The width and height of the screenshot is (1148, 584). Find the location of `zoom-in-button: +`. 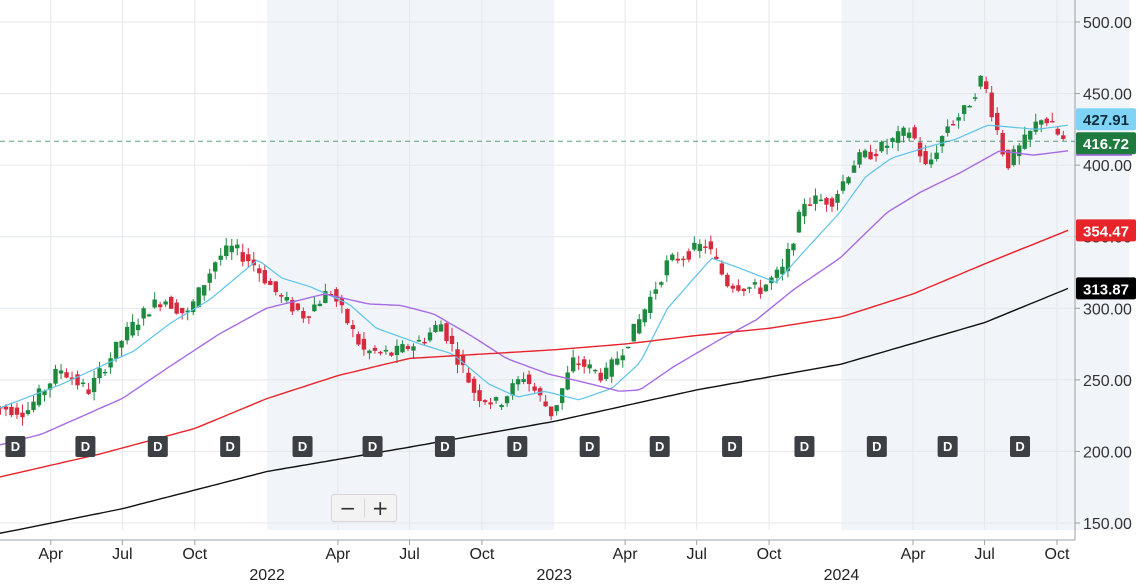

zoom-in-button: + is located at coordinates (381, 508).